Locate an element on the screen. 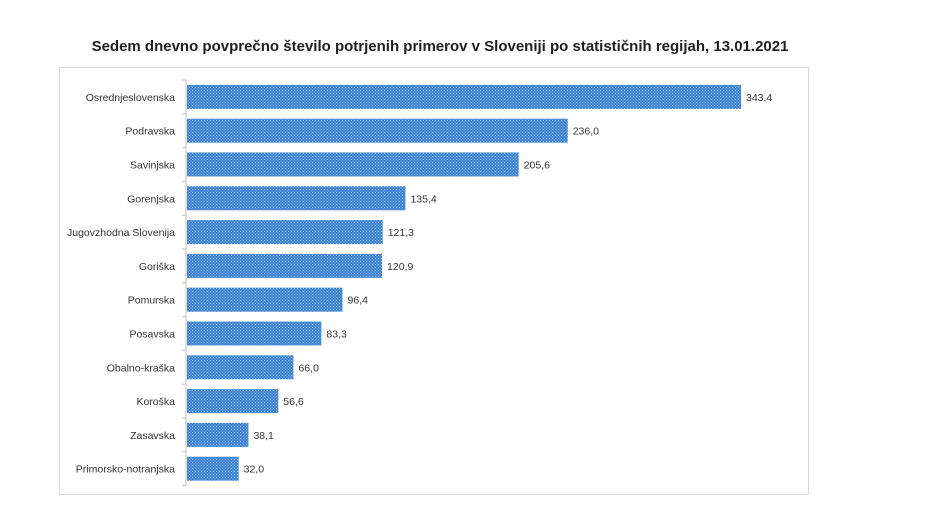 The image size is (940, 529). value-label: 66,0 is located at coordinates (308, 368).